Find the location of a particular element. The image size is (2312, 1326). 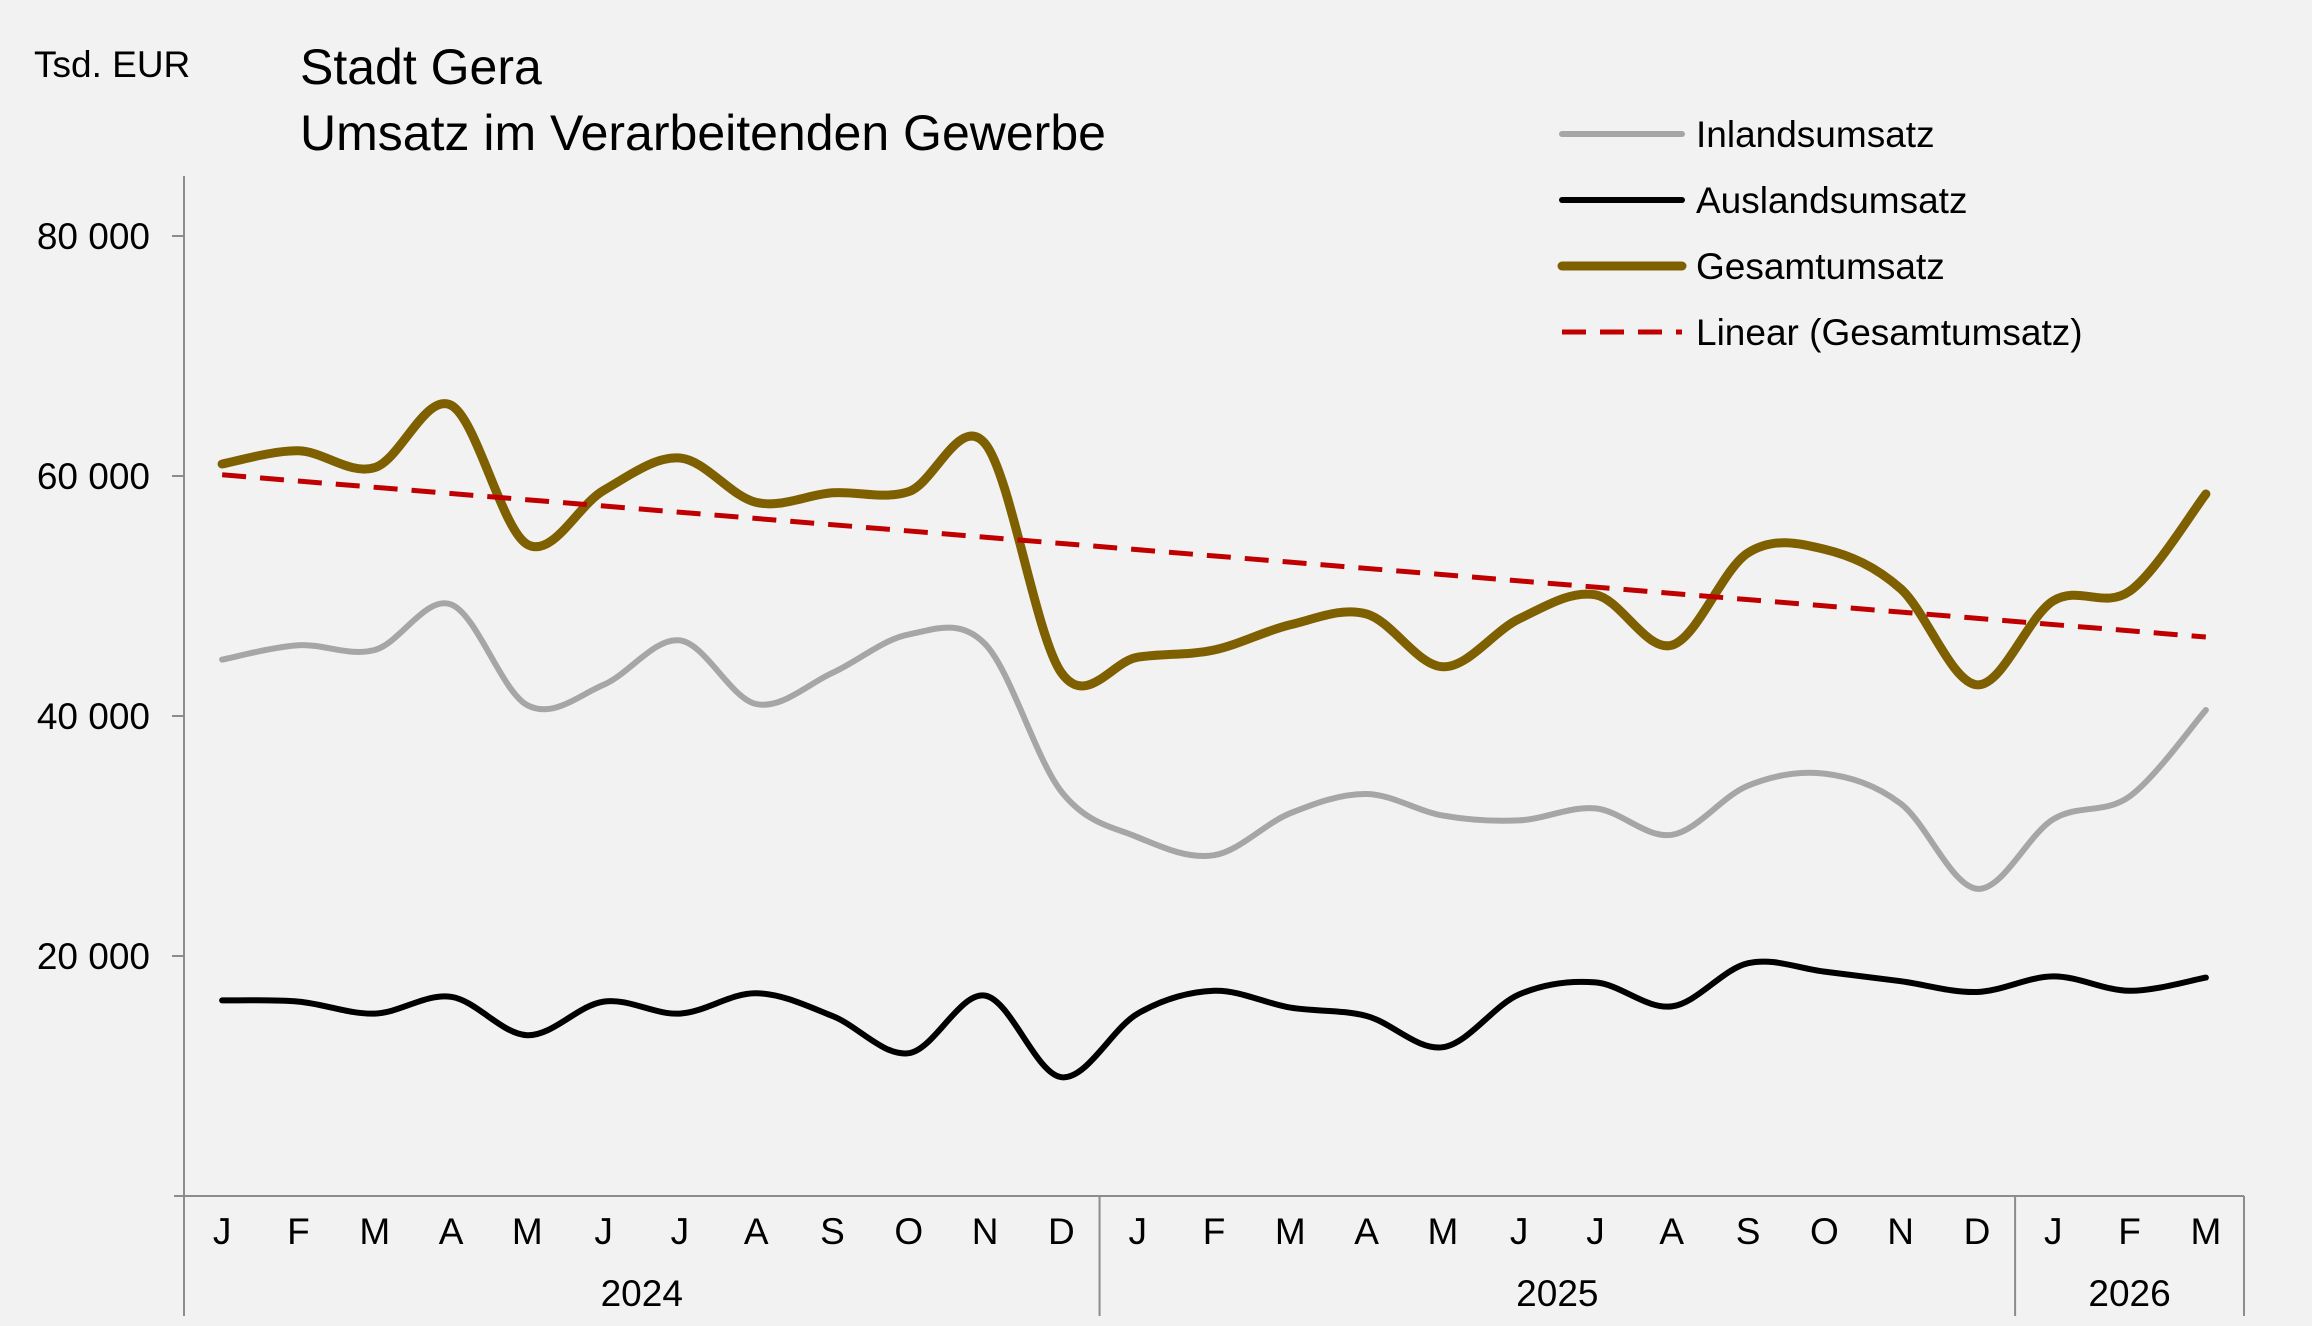

linear-trend-line is located at coordinates (1214, 556).